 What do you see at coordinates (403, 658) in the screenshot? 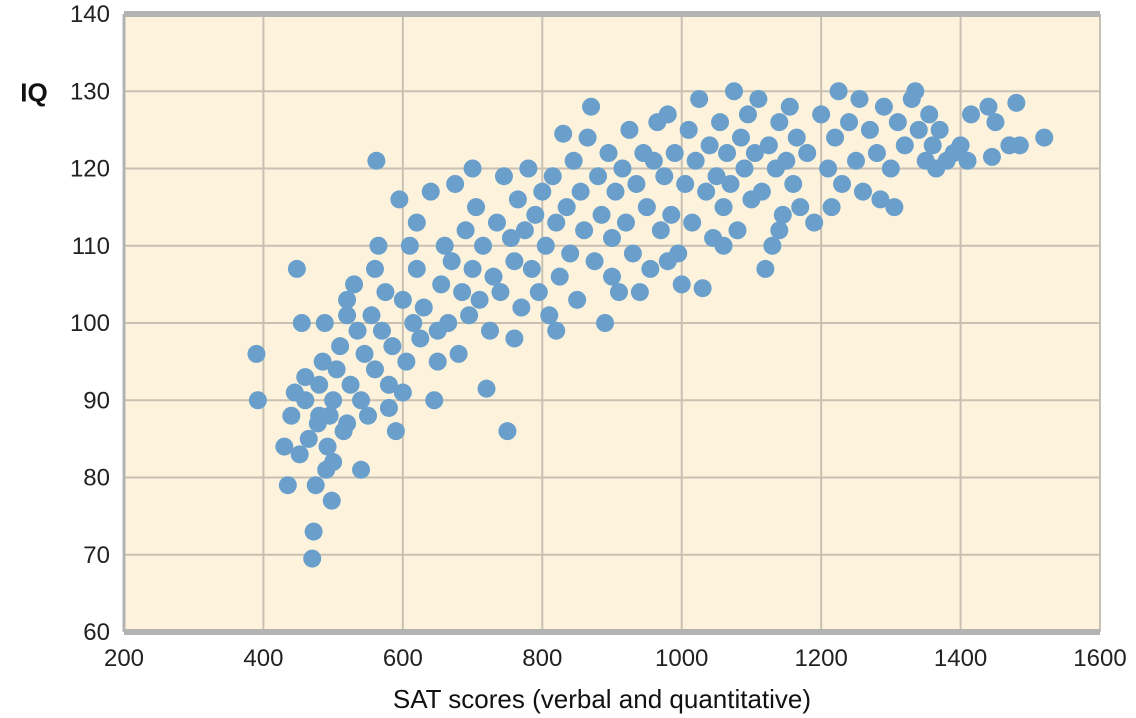
I see `x-tick-label: 600` at bounding box center [403, 658].